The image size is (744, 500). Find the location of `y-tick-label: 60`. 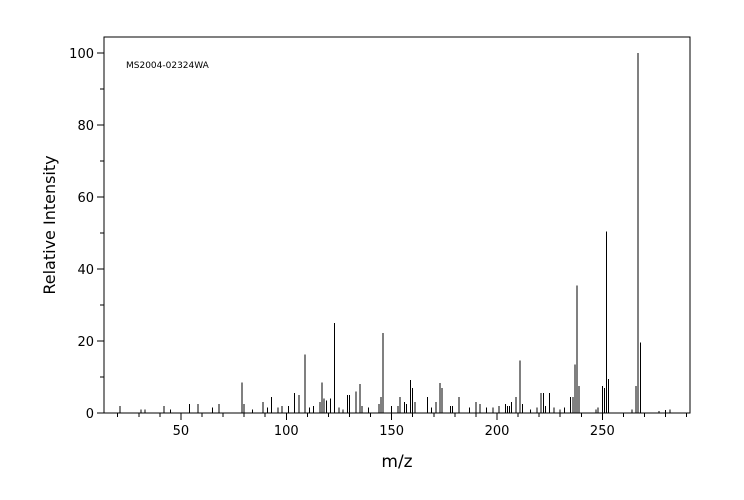

y-tick-label: 60 is located at coordinates (85, 198).